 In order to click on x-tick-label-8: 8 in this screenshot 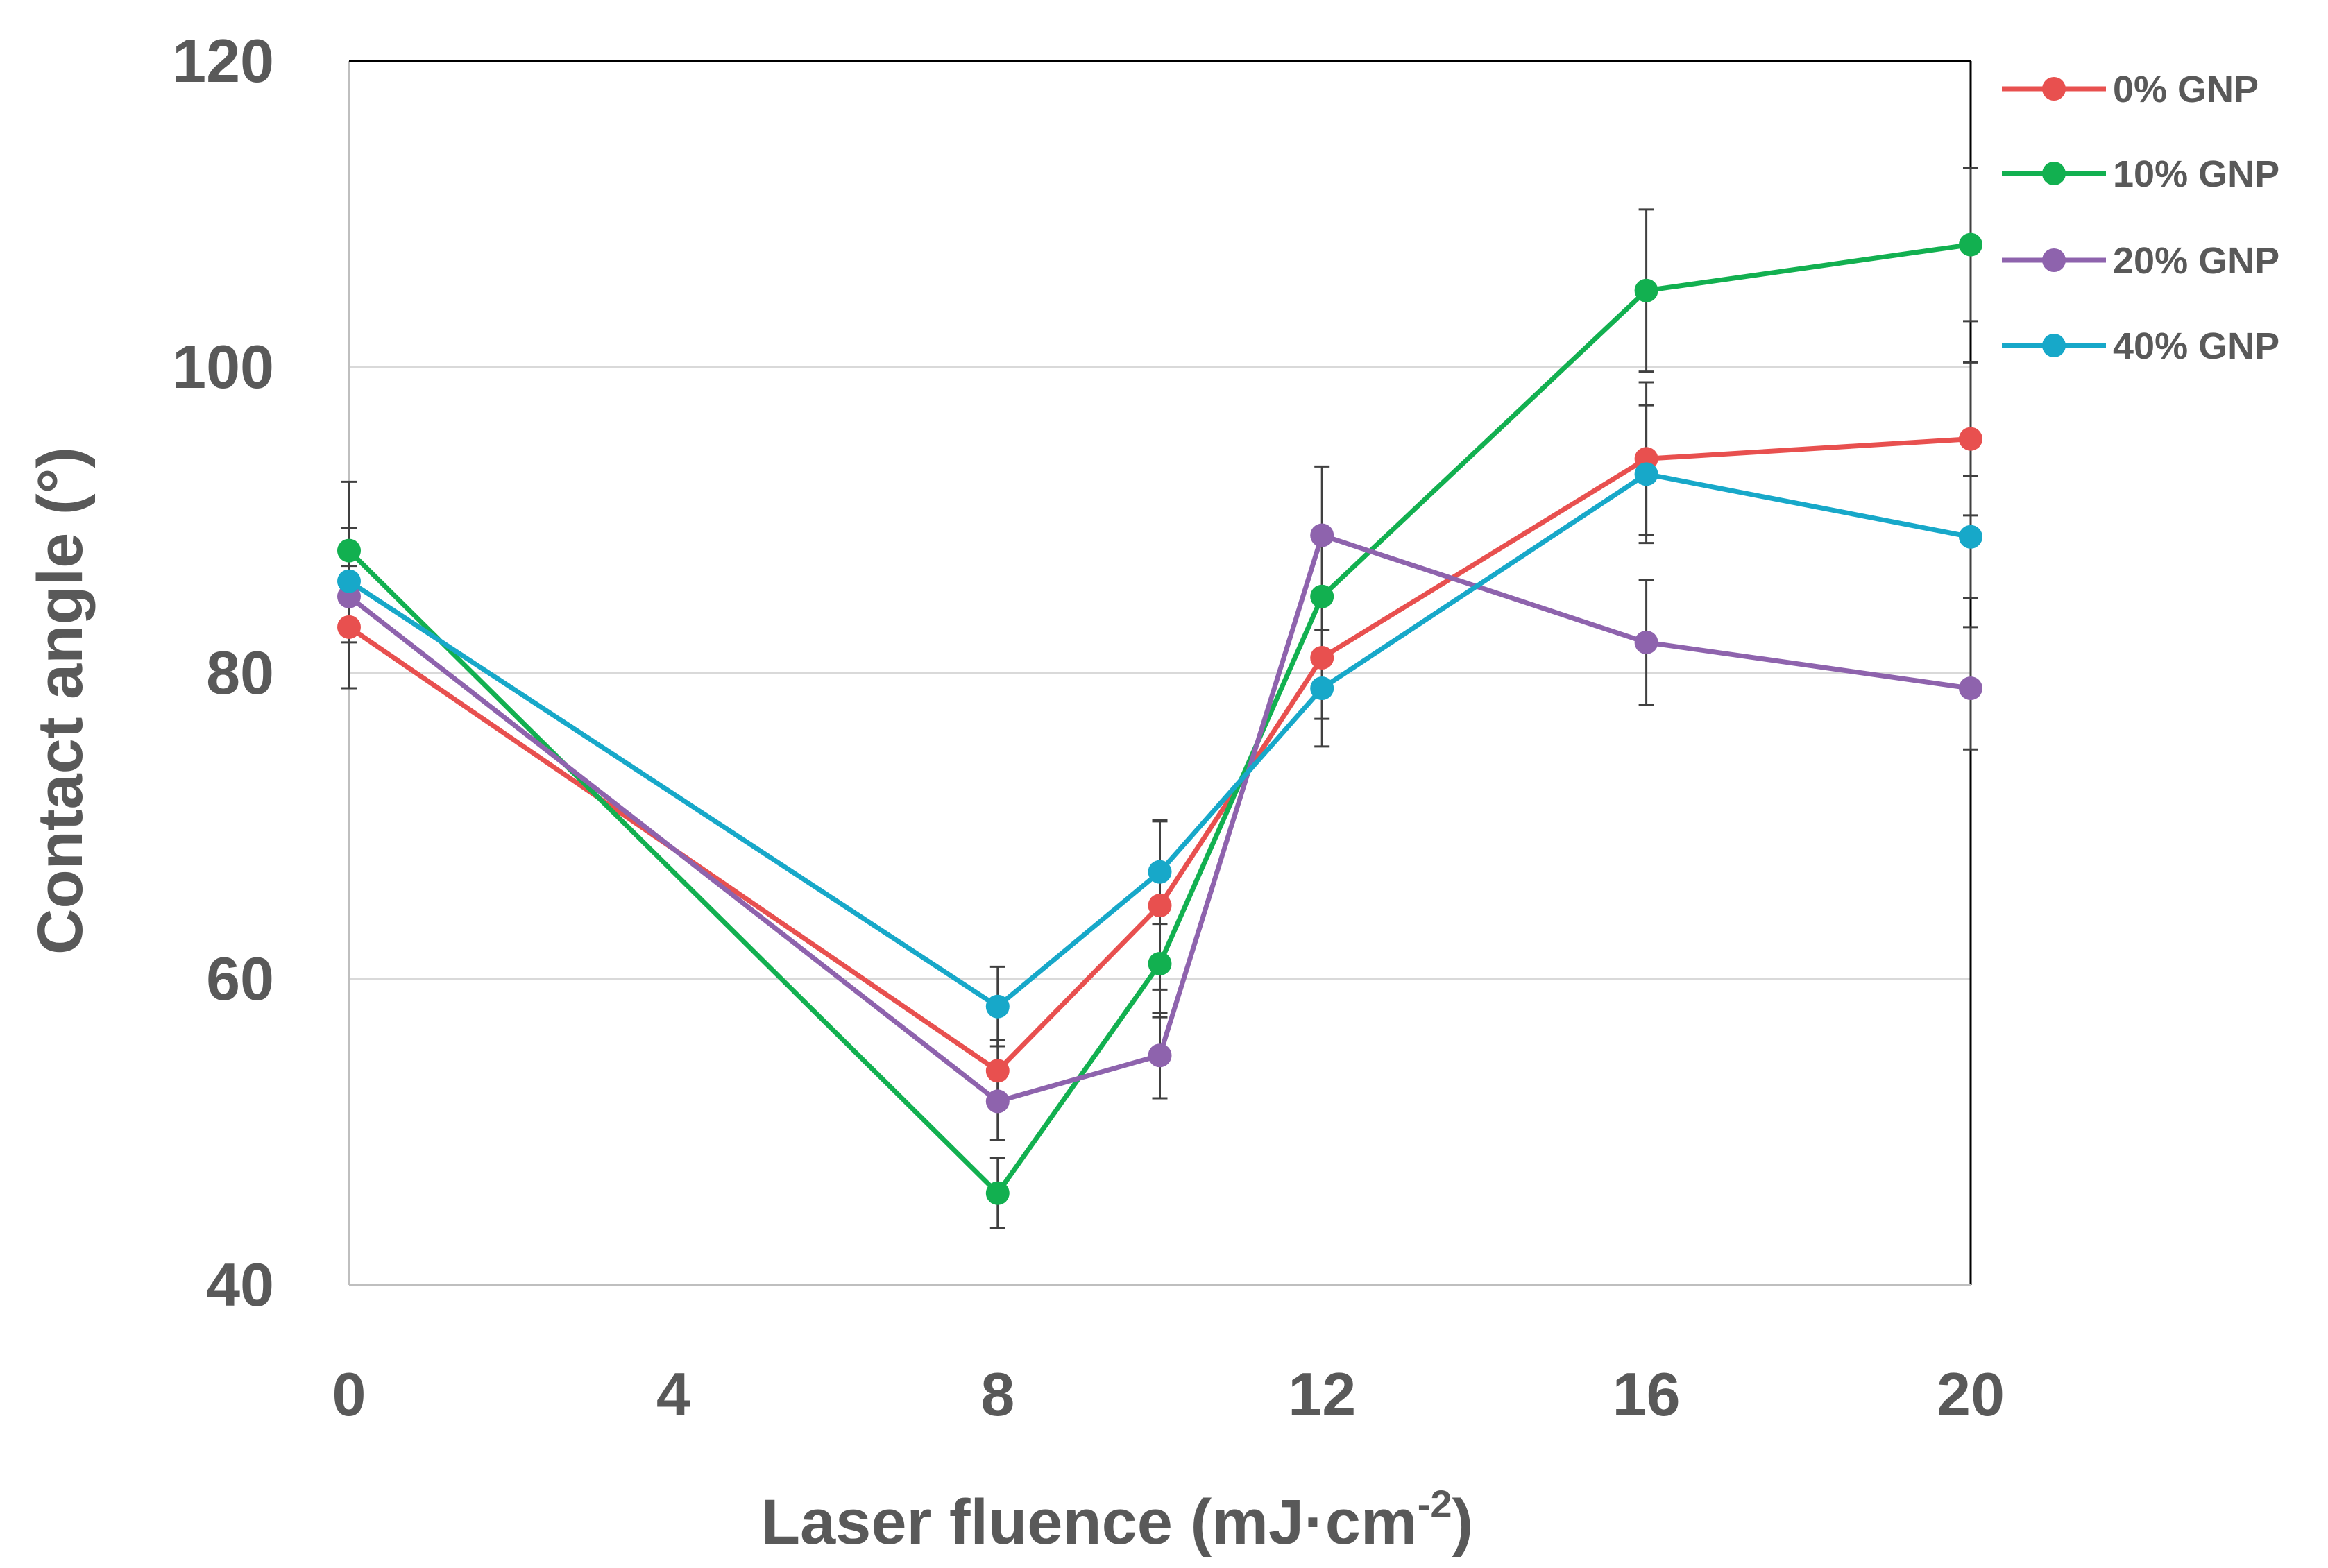, I will do `click(997, 1394)`.